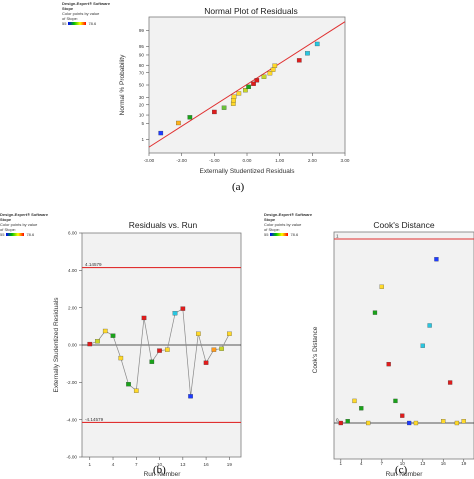 The image size is (474, 479). I want to click on chart-title: Normal Plot of Residuals, so click(251, 11).